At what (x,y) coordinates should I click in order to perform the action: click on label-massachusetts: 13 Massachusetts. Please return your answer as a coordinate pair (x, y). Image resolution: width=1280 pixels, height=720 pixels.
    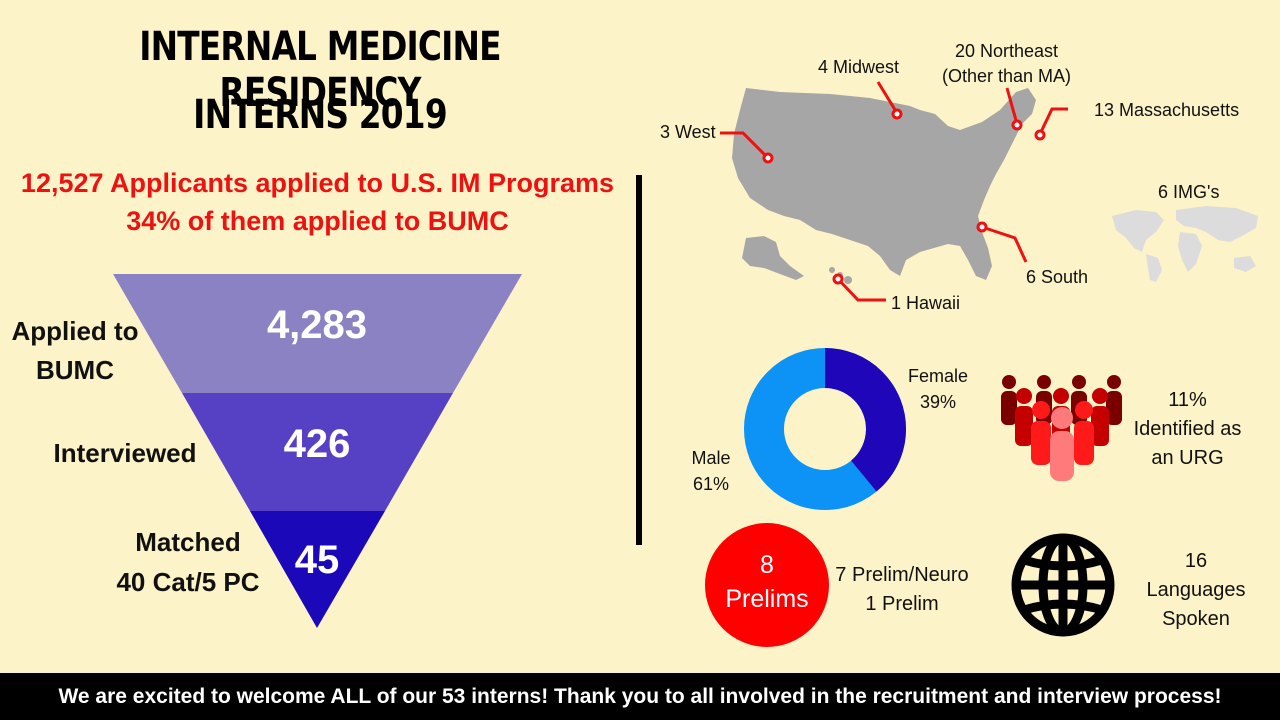
    Looking at the image, I should click on (1167, 110).